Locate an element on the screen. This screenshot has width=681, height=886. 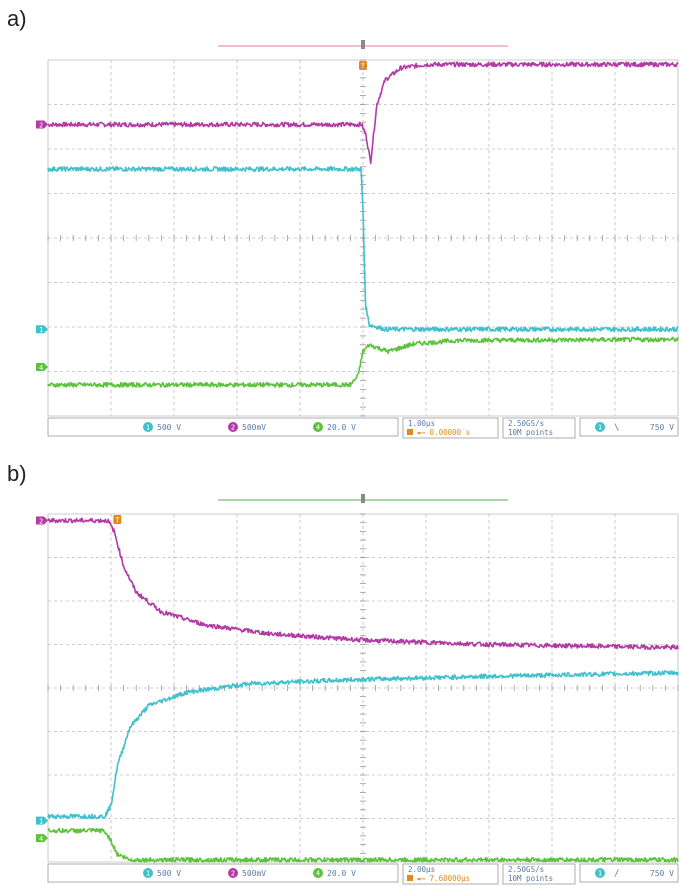
trigger-marker-letter: T is located at coordinates (117, 521).